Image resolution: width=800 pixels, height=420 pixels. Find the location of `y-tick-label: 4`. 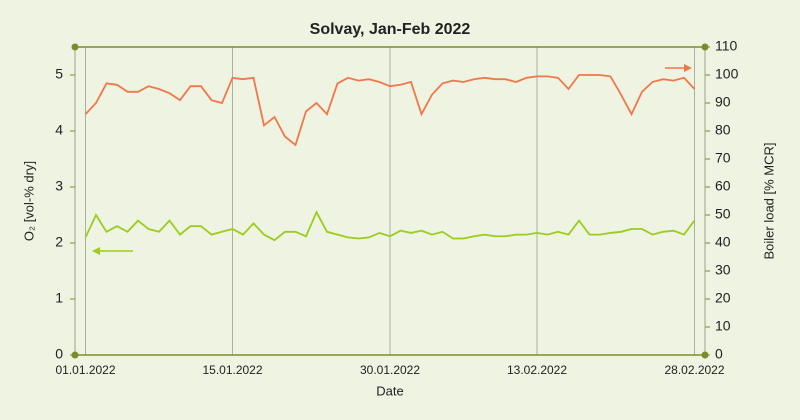

y-tick-label: 4 is located at coordinates (59, 130).